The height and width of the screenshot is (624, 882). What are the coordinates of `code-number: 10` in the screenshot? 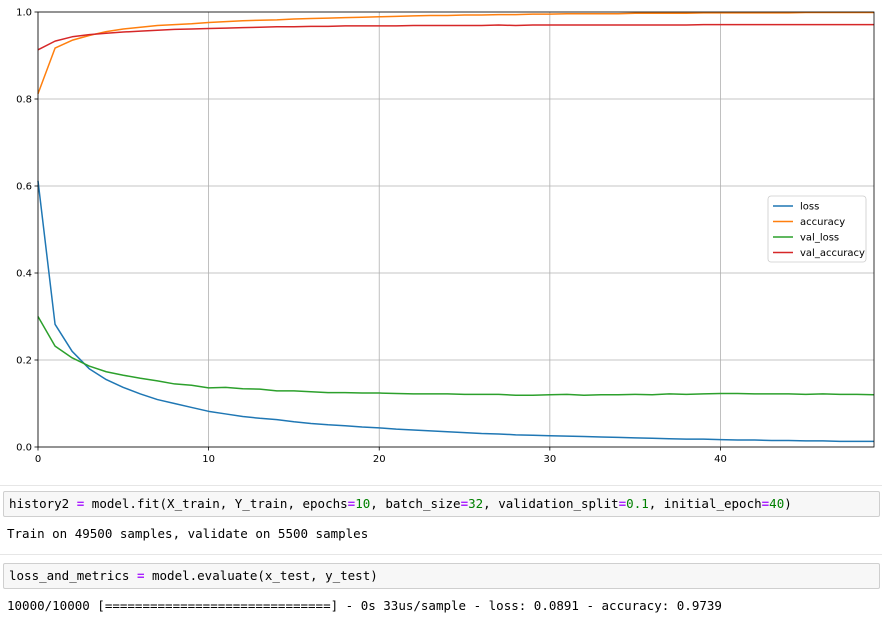 It's located at (363, 503).